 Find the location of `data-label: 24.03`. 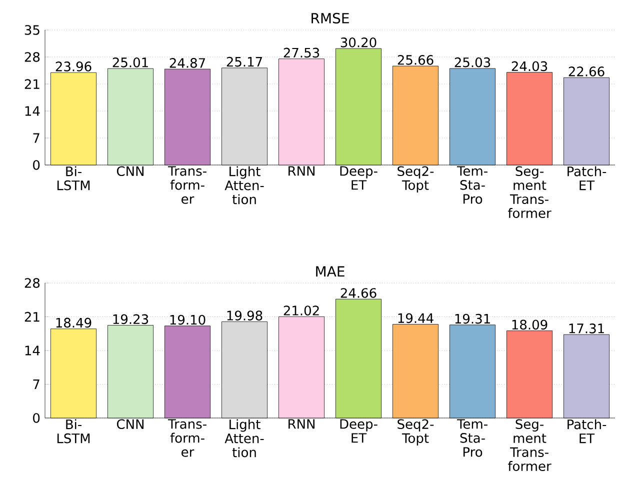

data-label: 24.03 is located at coordinates (530, 66).